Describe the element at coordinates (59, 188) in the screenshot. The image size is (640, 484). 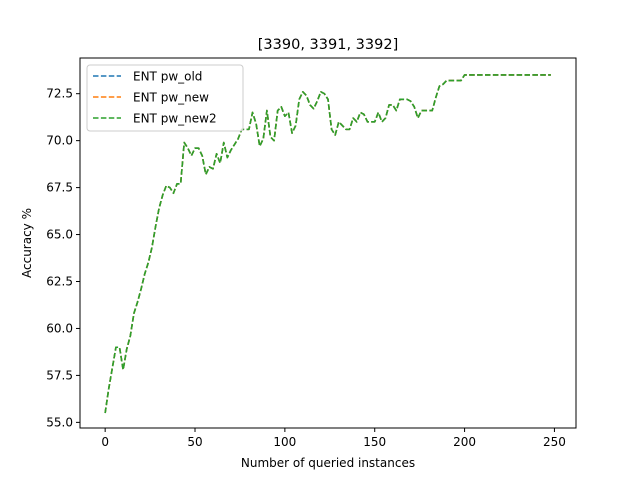
I see `y-tick-label: 67.5` at that location.